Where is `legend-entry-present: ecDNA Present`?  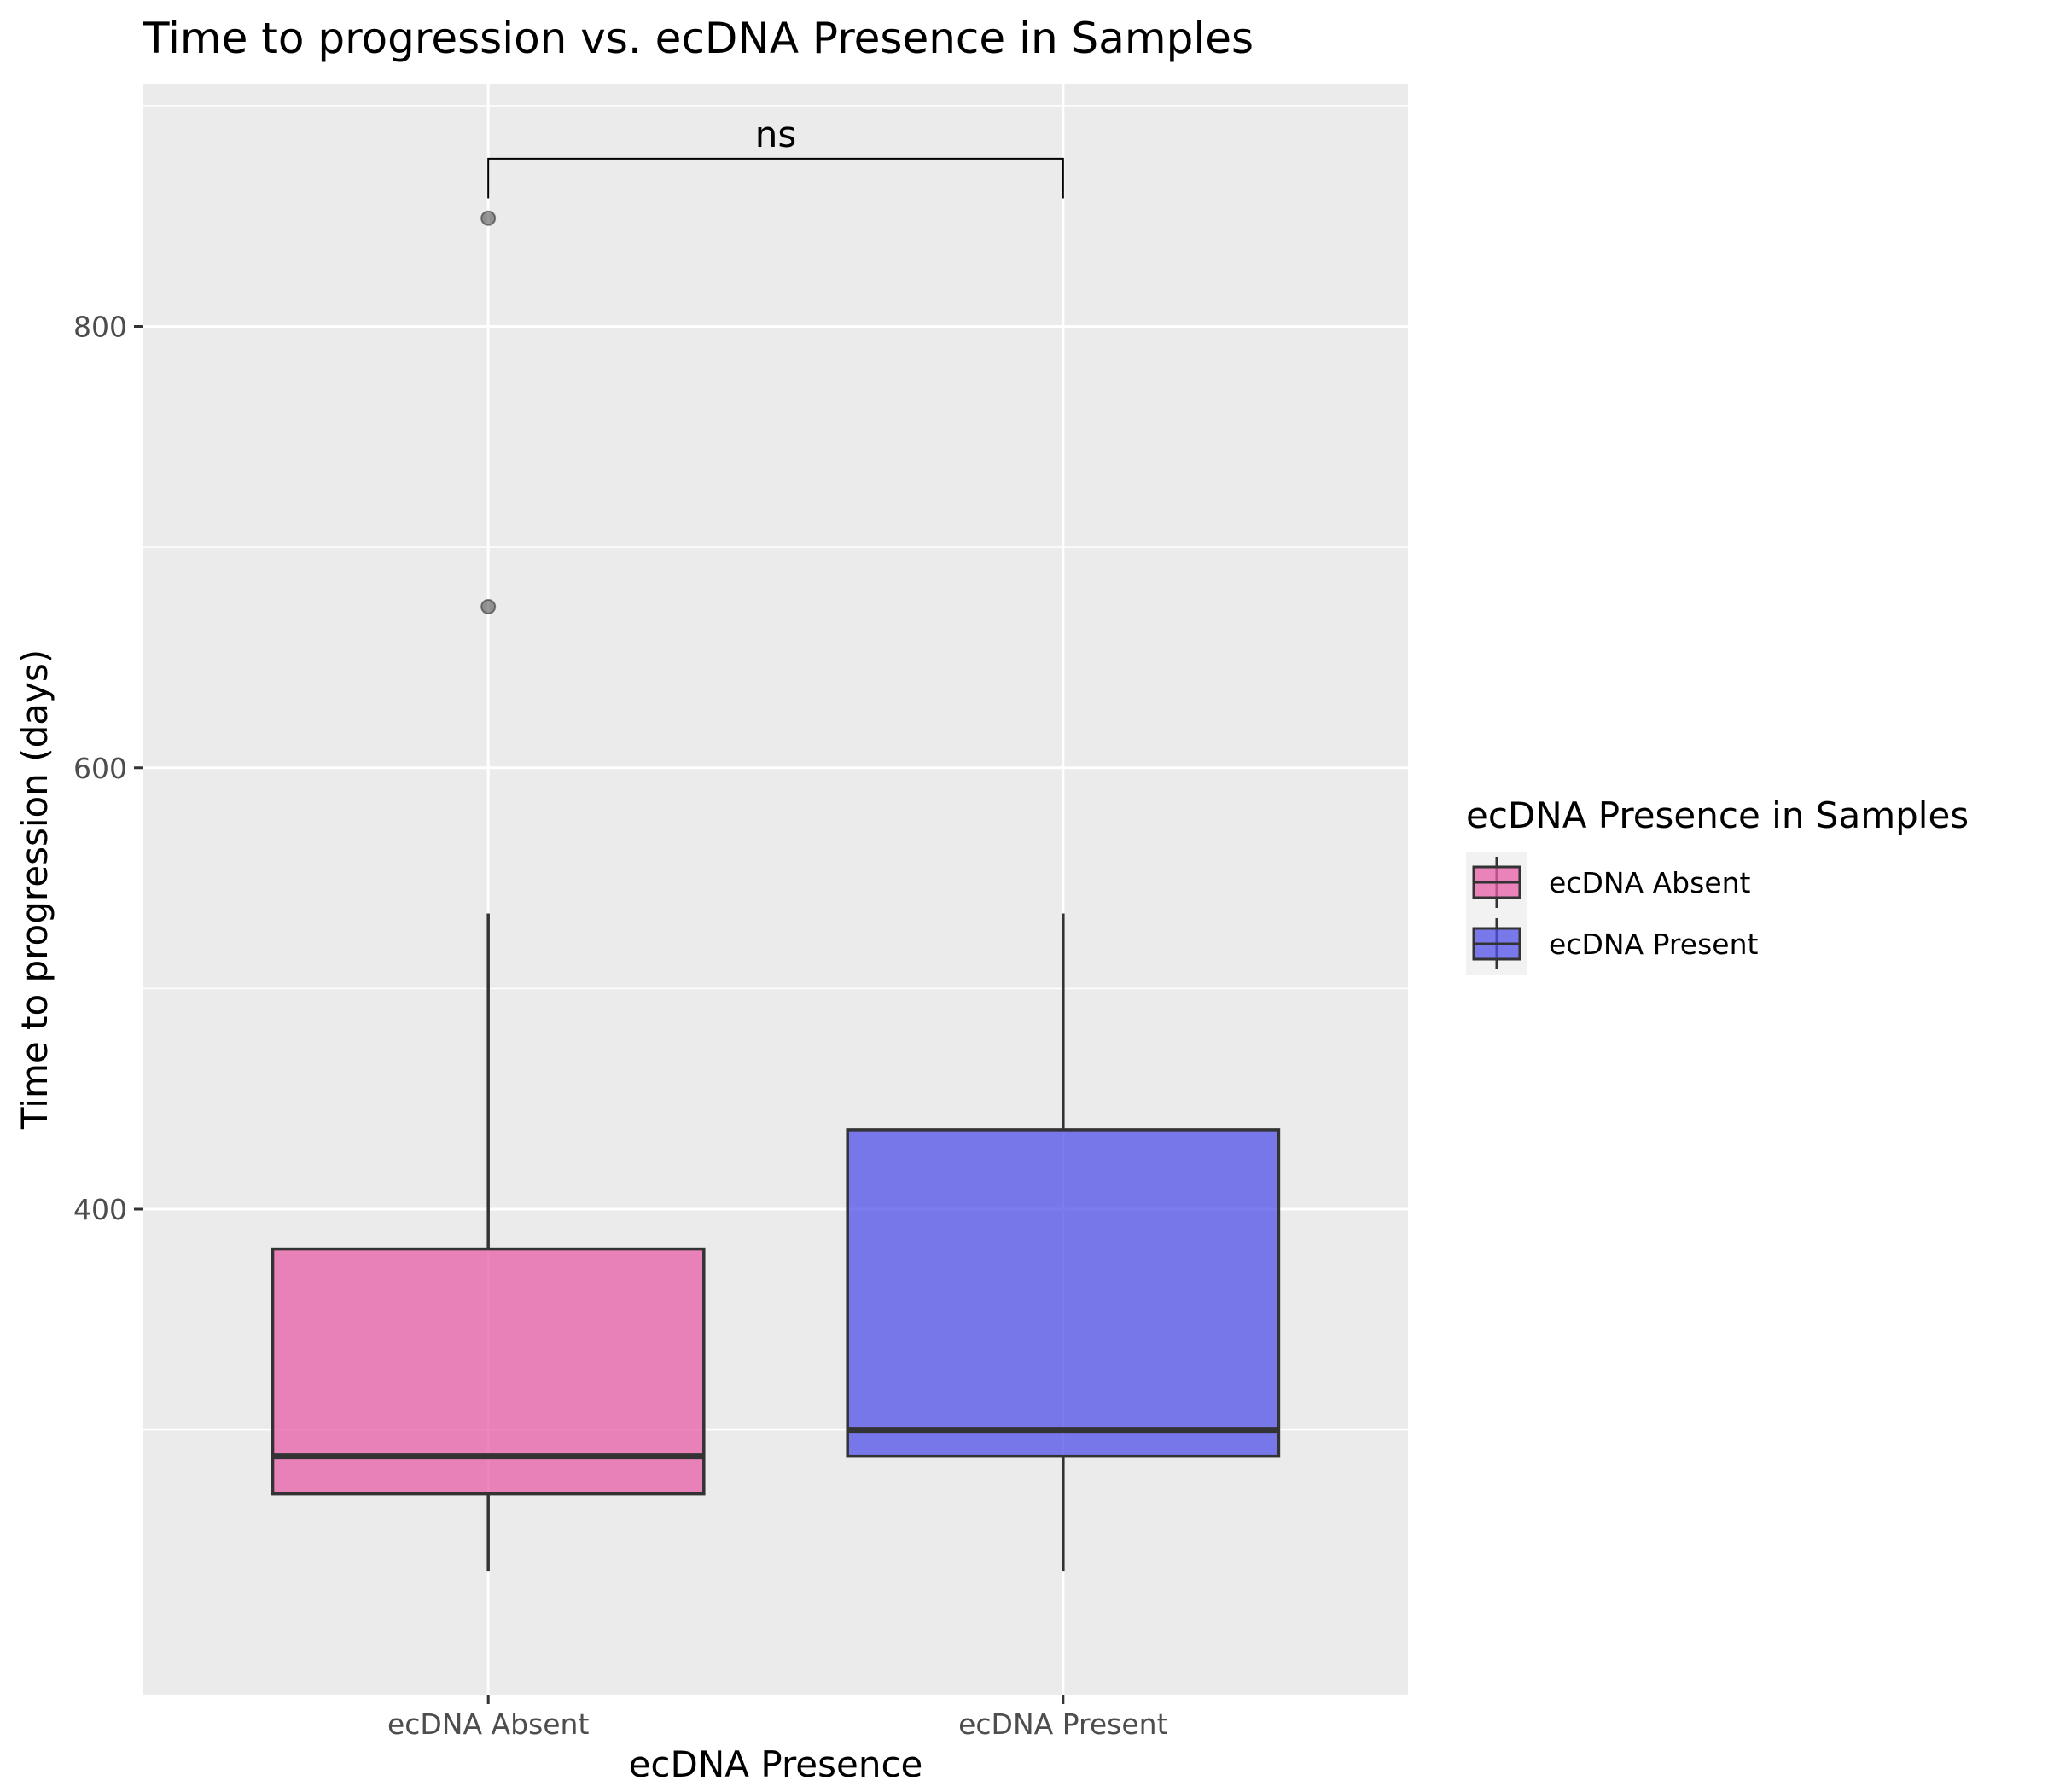
legend-entry-present: ecDNA Present is located at coordinates (1615, 944).